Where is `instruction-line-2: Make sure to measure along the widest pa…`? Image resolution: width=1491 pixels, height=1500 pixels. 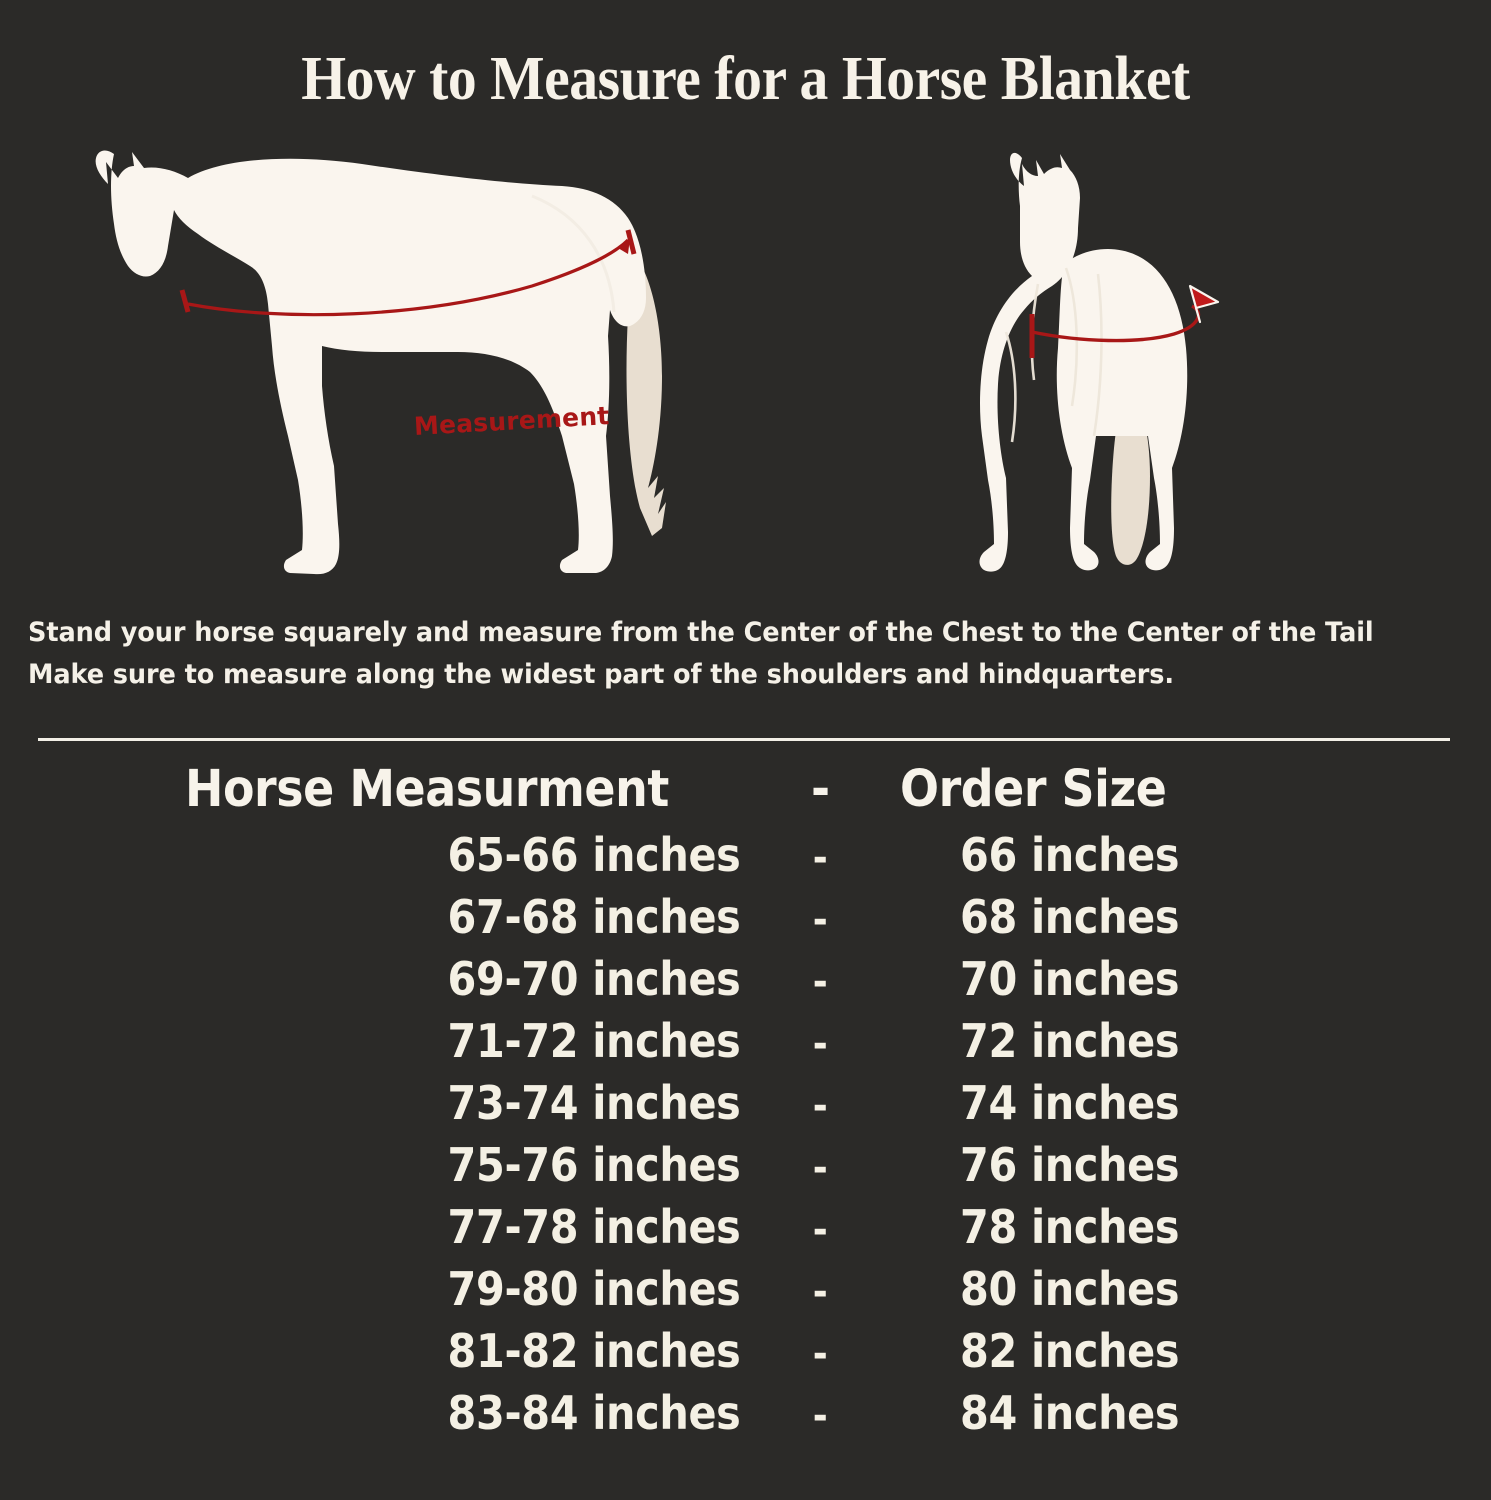 instruction-line-2: Make sure to measure along the widest pa… is located at coordinates (601, 674).